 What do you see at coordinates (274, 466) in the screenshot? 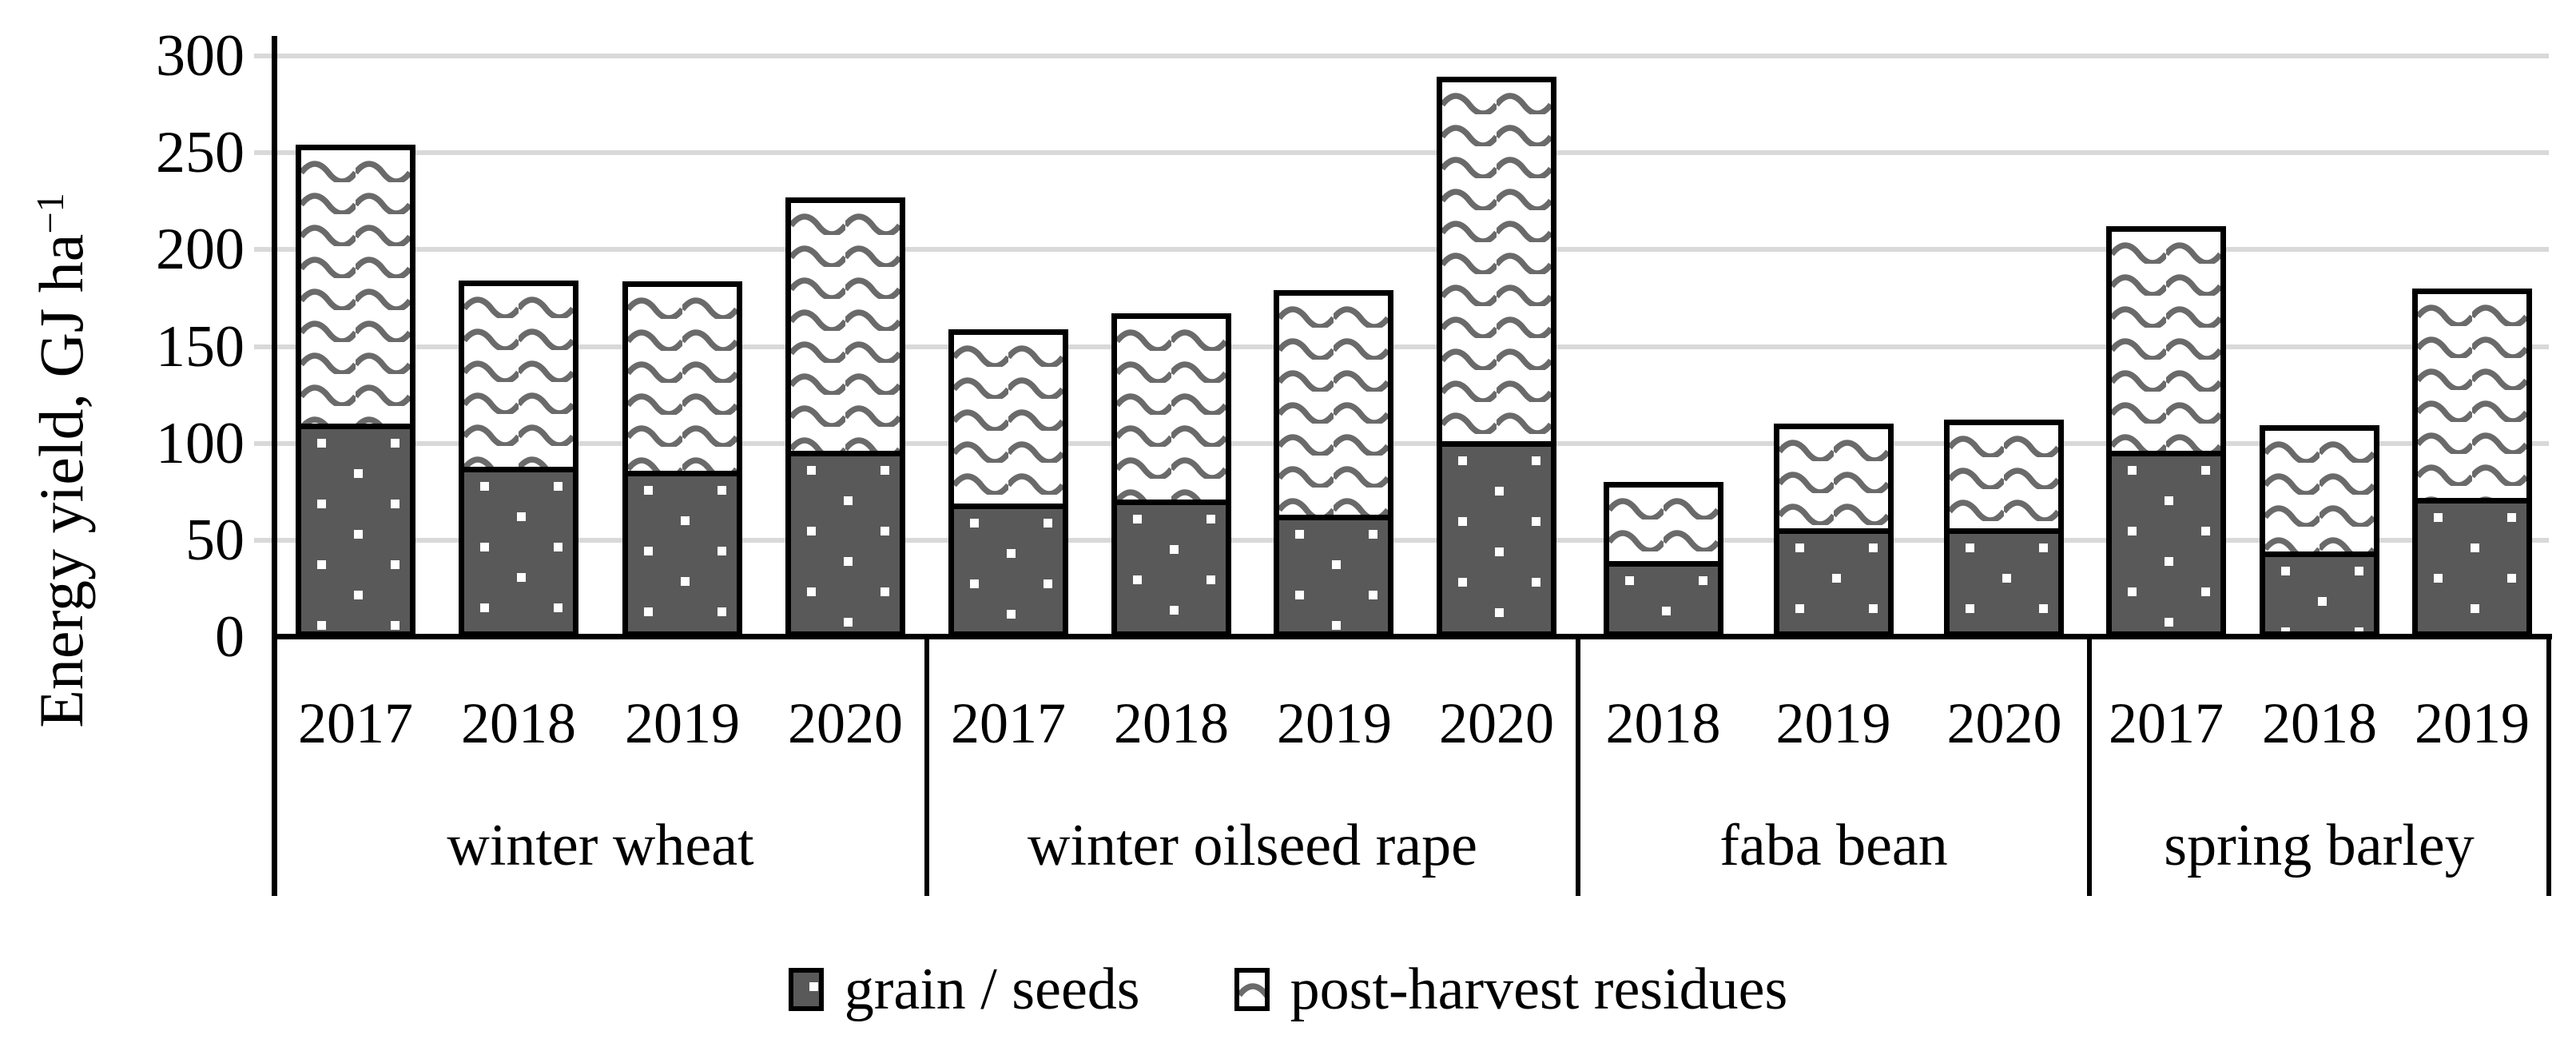
I see `y-axis-line` at bounding box center [274, 466].